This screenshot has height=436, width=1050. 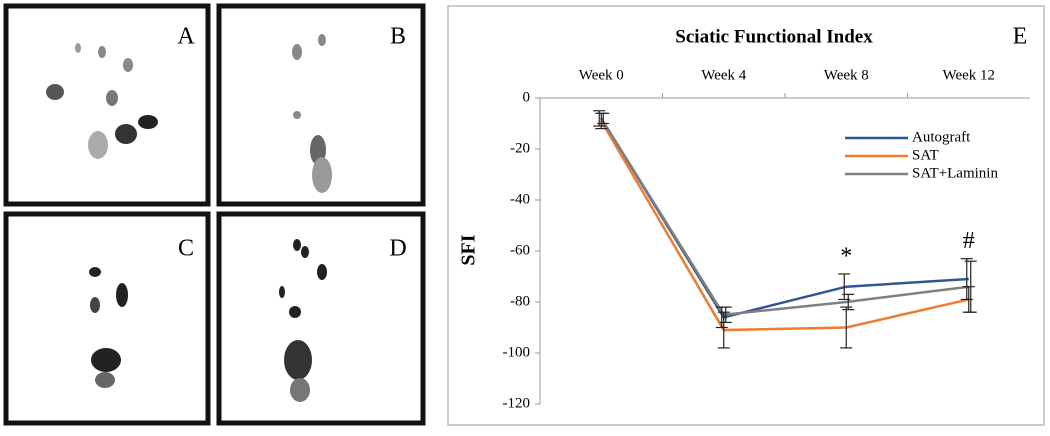 What do you see at coordinates (520, 199) in the screenshot?
I see `y-tick-label: -40` at bounding box center [520, 199].